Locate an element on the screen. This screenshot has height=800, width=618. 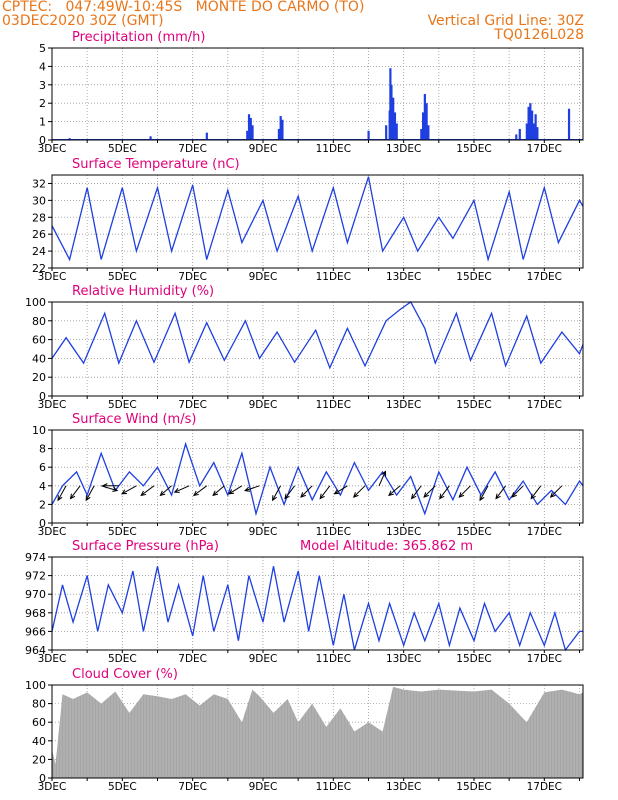
y-tick-label: 30 is located at coordinates (39, 200).